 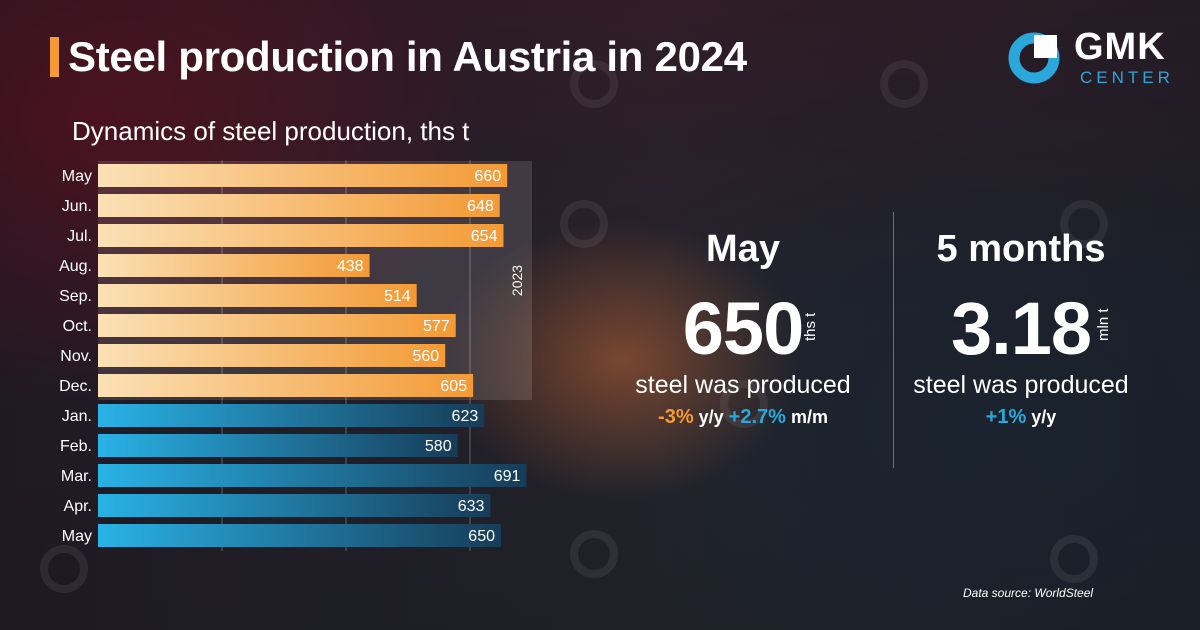 What do you see at coordinates (481, 536) in the screenshot?
I see `data-label: 650` at bounding box center [481, 536].